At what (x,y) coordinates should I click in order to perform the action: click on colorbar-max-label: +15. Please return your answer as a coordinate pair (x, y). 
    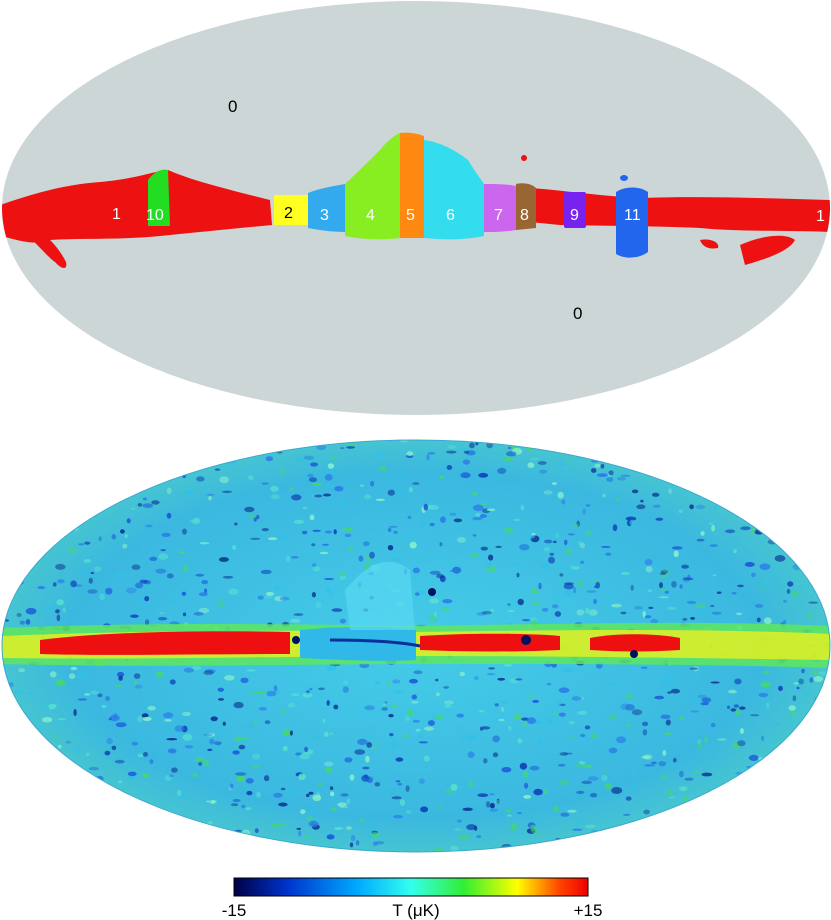
    Looking at the image, I should click on (588, 910).